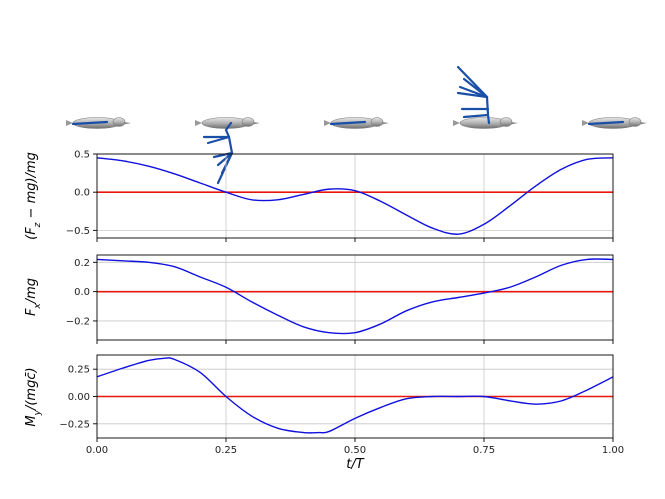  What do you see at coordinates (78, 231) in the screenshot?
I see `y-tick-label: −0.5` at bounding box center [78, 231].